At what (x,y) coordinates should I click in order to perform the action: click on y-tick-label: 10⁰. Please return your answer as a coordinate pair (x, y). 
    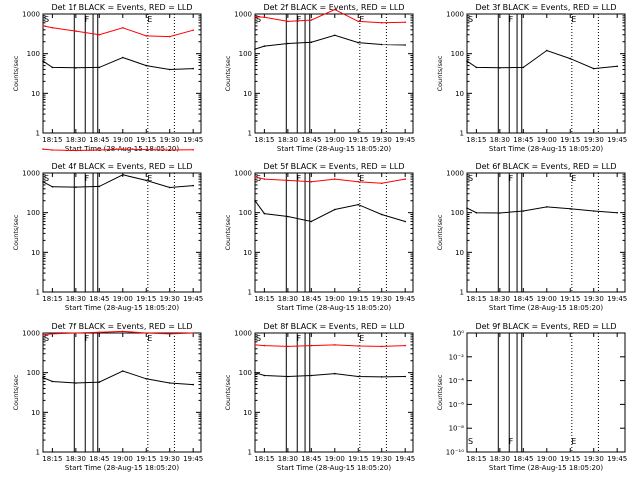
    Looking at the image, I should click on (458, 334).